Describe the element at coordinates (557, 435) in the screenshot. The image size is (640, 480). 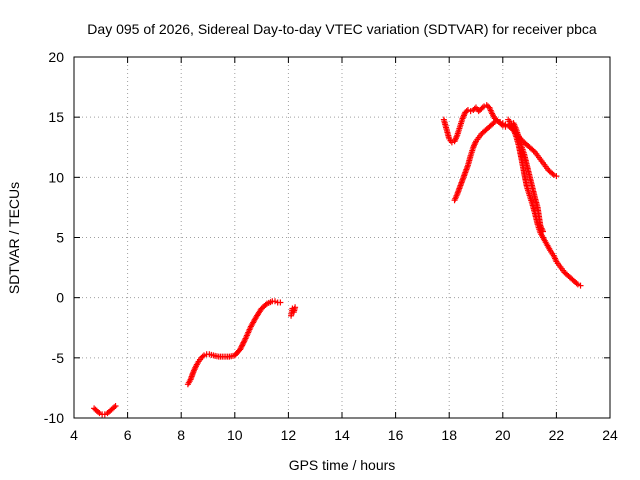
I see `x-tick-label: 22` at that location.